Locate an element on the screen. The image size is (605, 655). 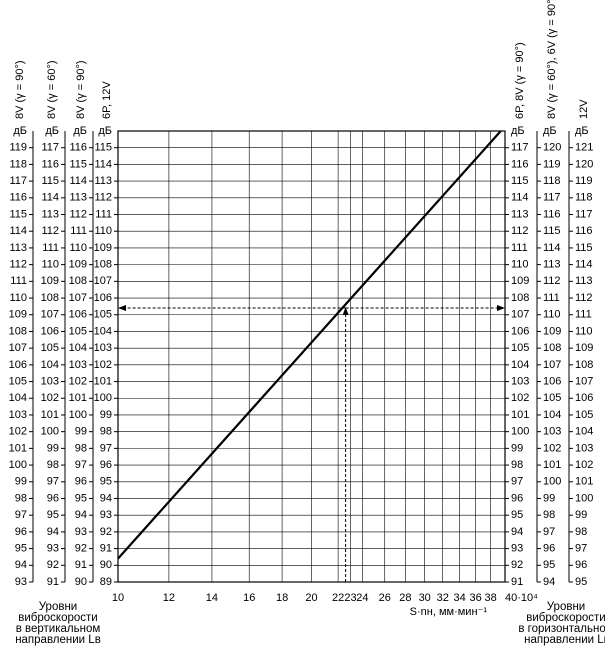
x-axis-label: S·nн, мм·мин⁻¹ is located at coordinates (449, 612).